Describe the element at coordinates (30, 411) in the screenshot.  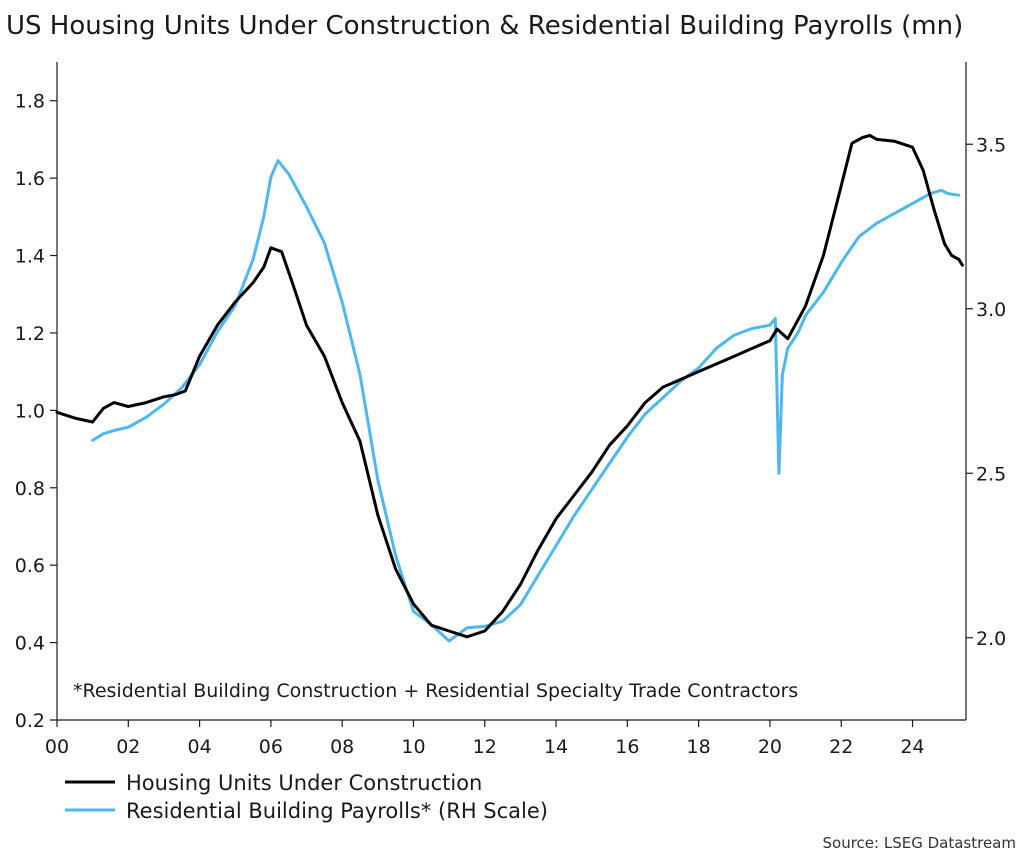
I see `left-tick-label: 1.0` at that location.